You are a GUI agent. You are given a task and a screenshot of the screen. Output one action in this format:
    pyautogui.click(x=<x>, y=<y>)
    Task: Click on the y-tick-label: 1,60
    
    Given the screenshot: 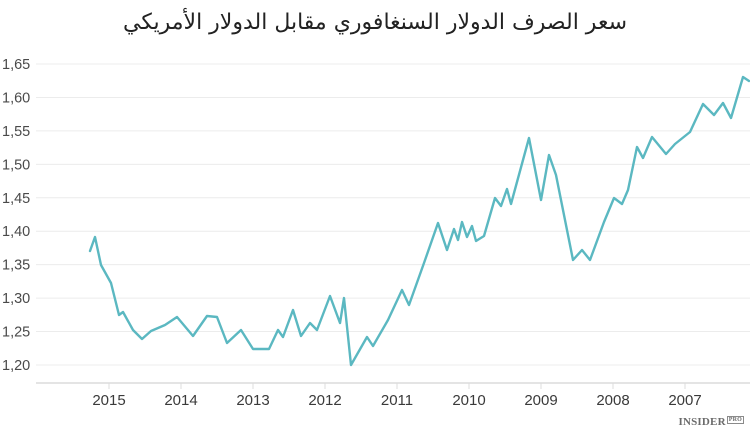 What is the action you would take?
    pyautogui.click(x=16, y=98)
    